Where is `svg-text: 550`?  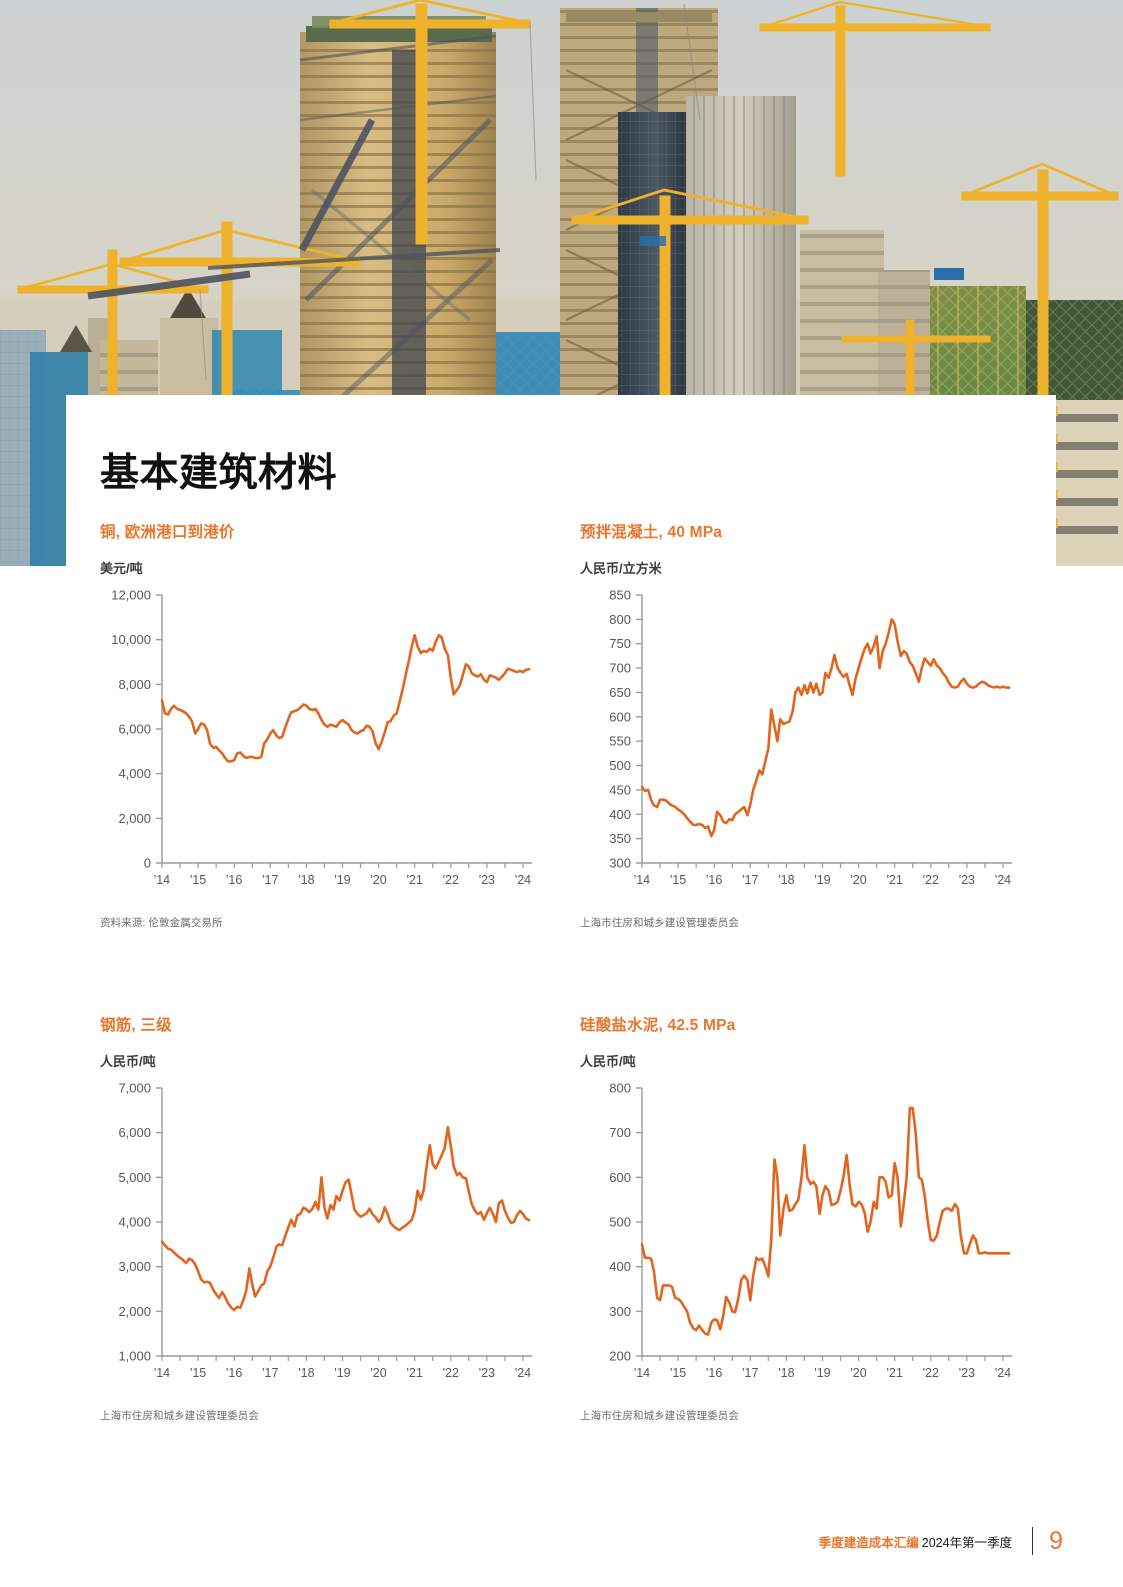
svg-text: 550 is located at coordinates (620, 741).